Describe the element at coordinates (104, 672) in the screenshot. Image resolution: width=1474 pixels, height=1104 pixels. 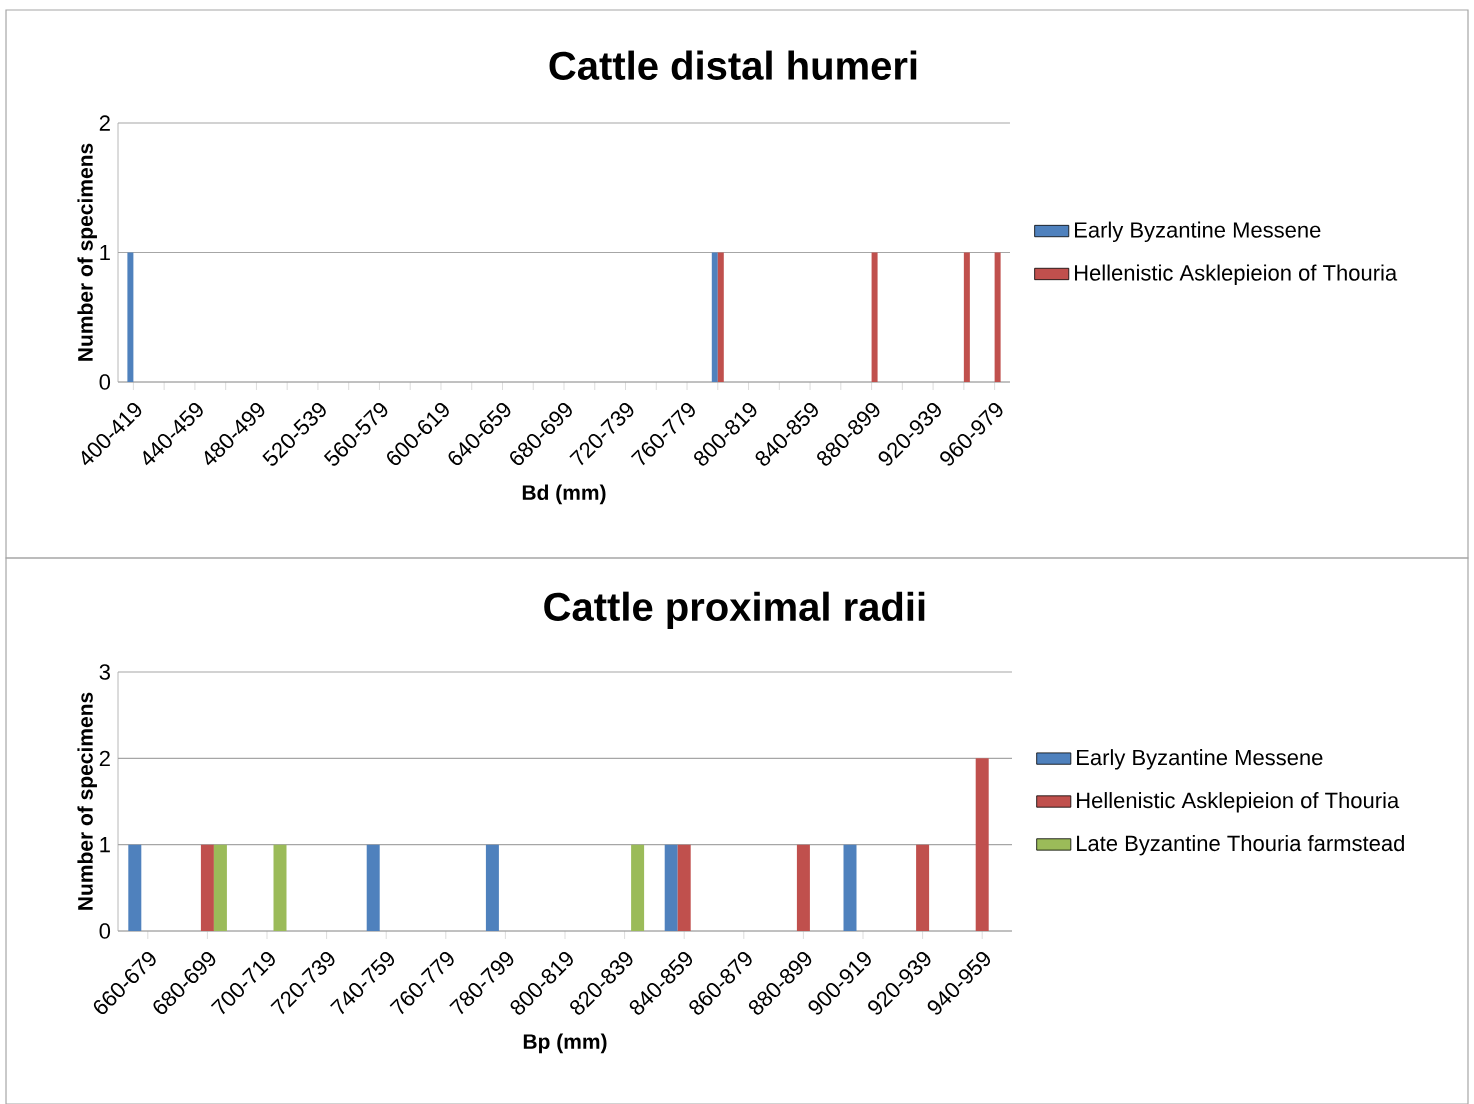
I see `y-tick-label: 3` at that location.